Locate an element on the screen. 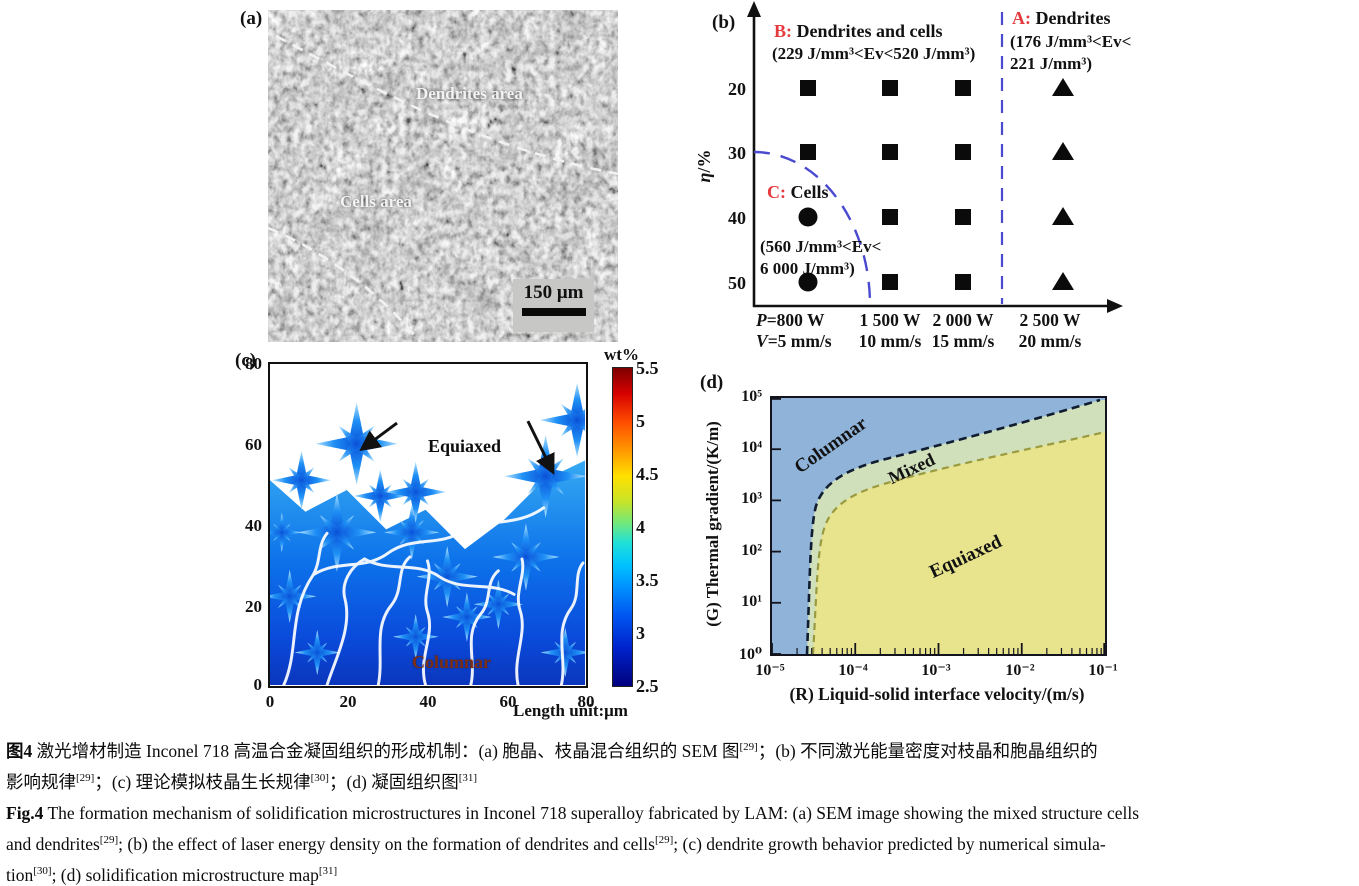  ref-30: [30] is located at coordinates (42, 871).